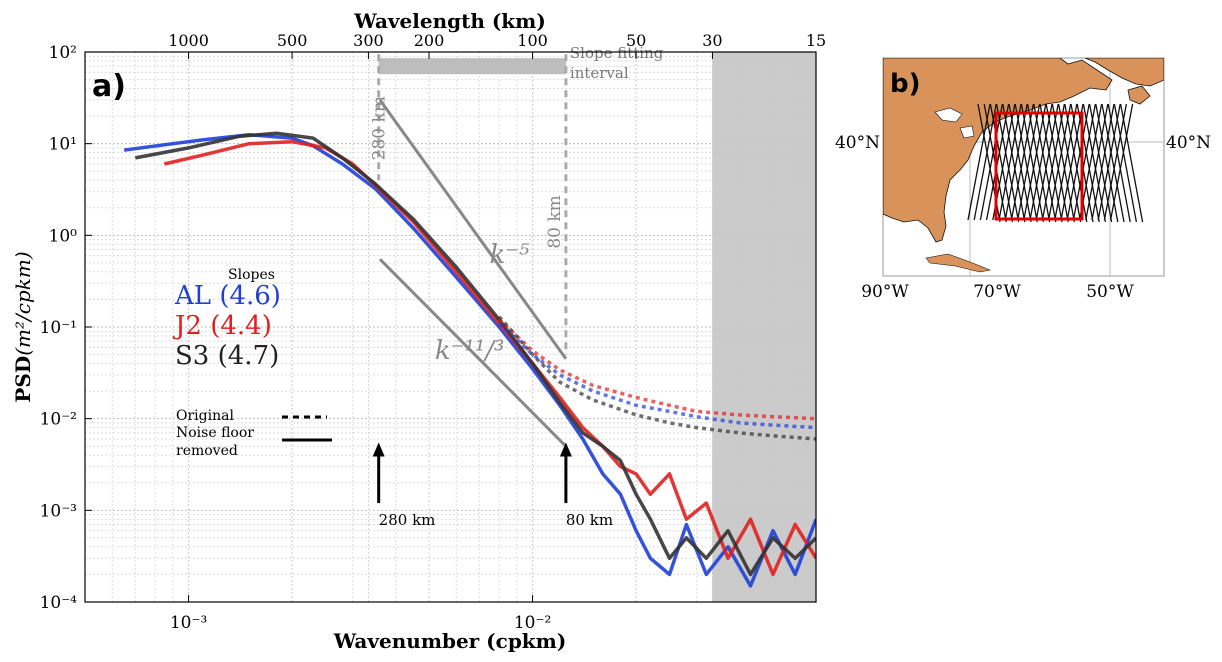 The image size is (1222, 662). I want to click on x-tick-label: 10⁻², so click(532, 623).